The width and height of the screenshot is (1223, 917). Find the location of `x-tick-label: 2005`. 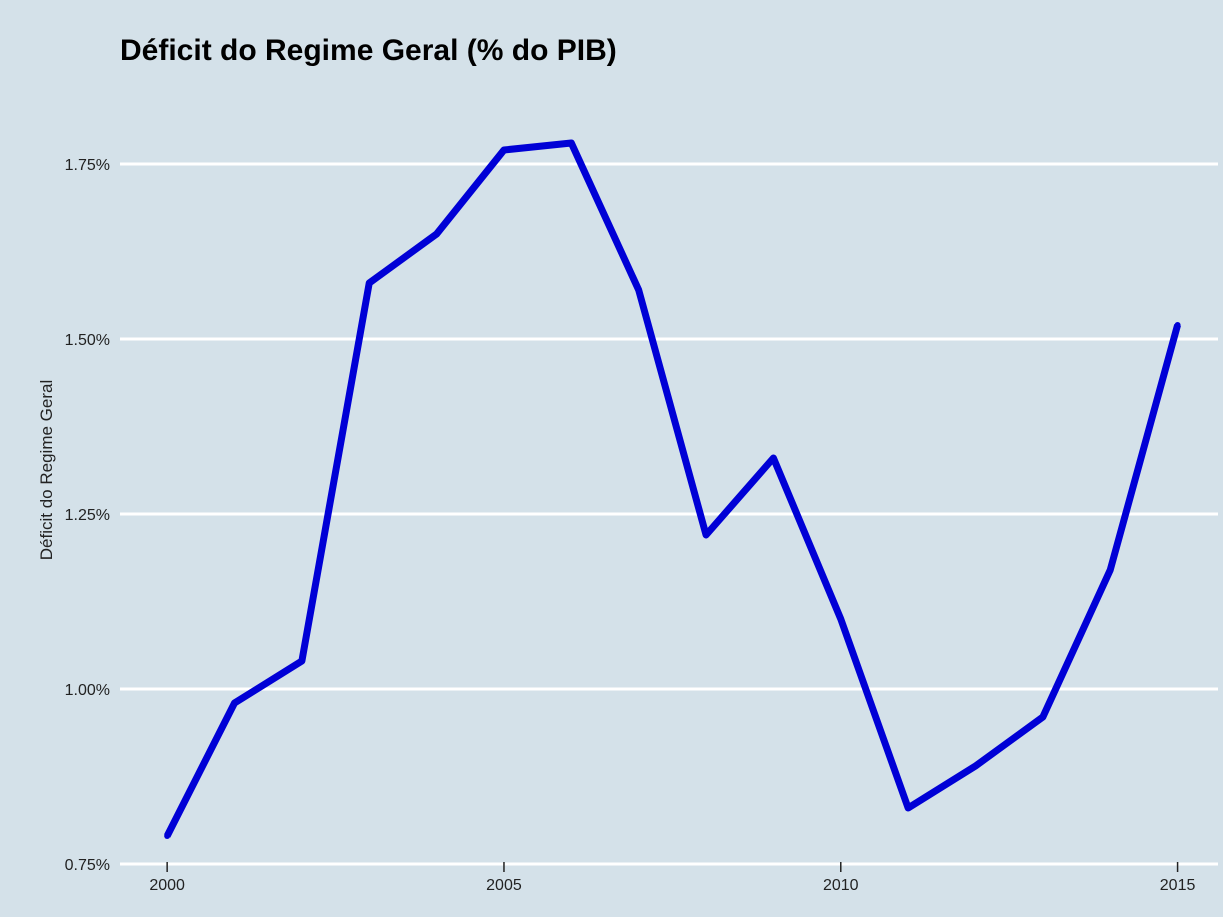

x-tick-label: 2005 is located at coordinates (504, 885).